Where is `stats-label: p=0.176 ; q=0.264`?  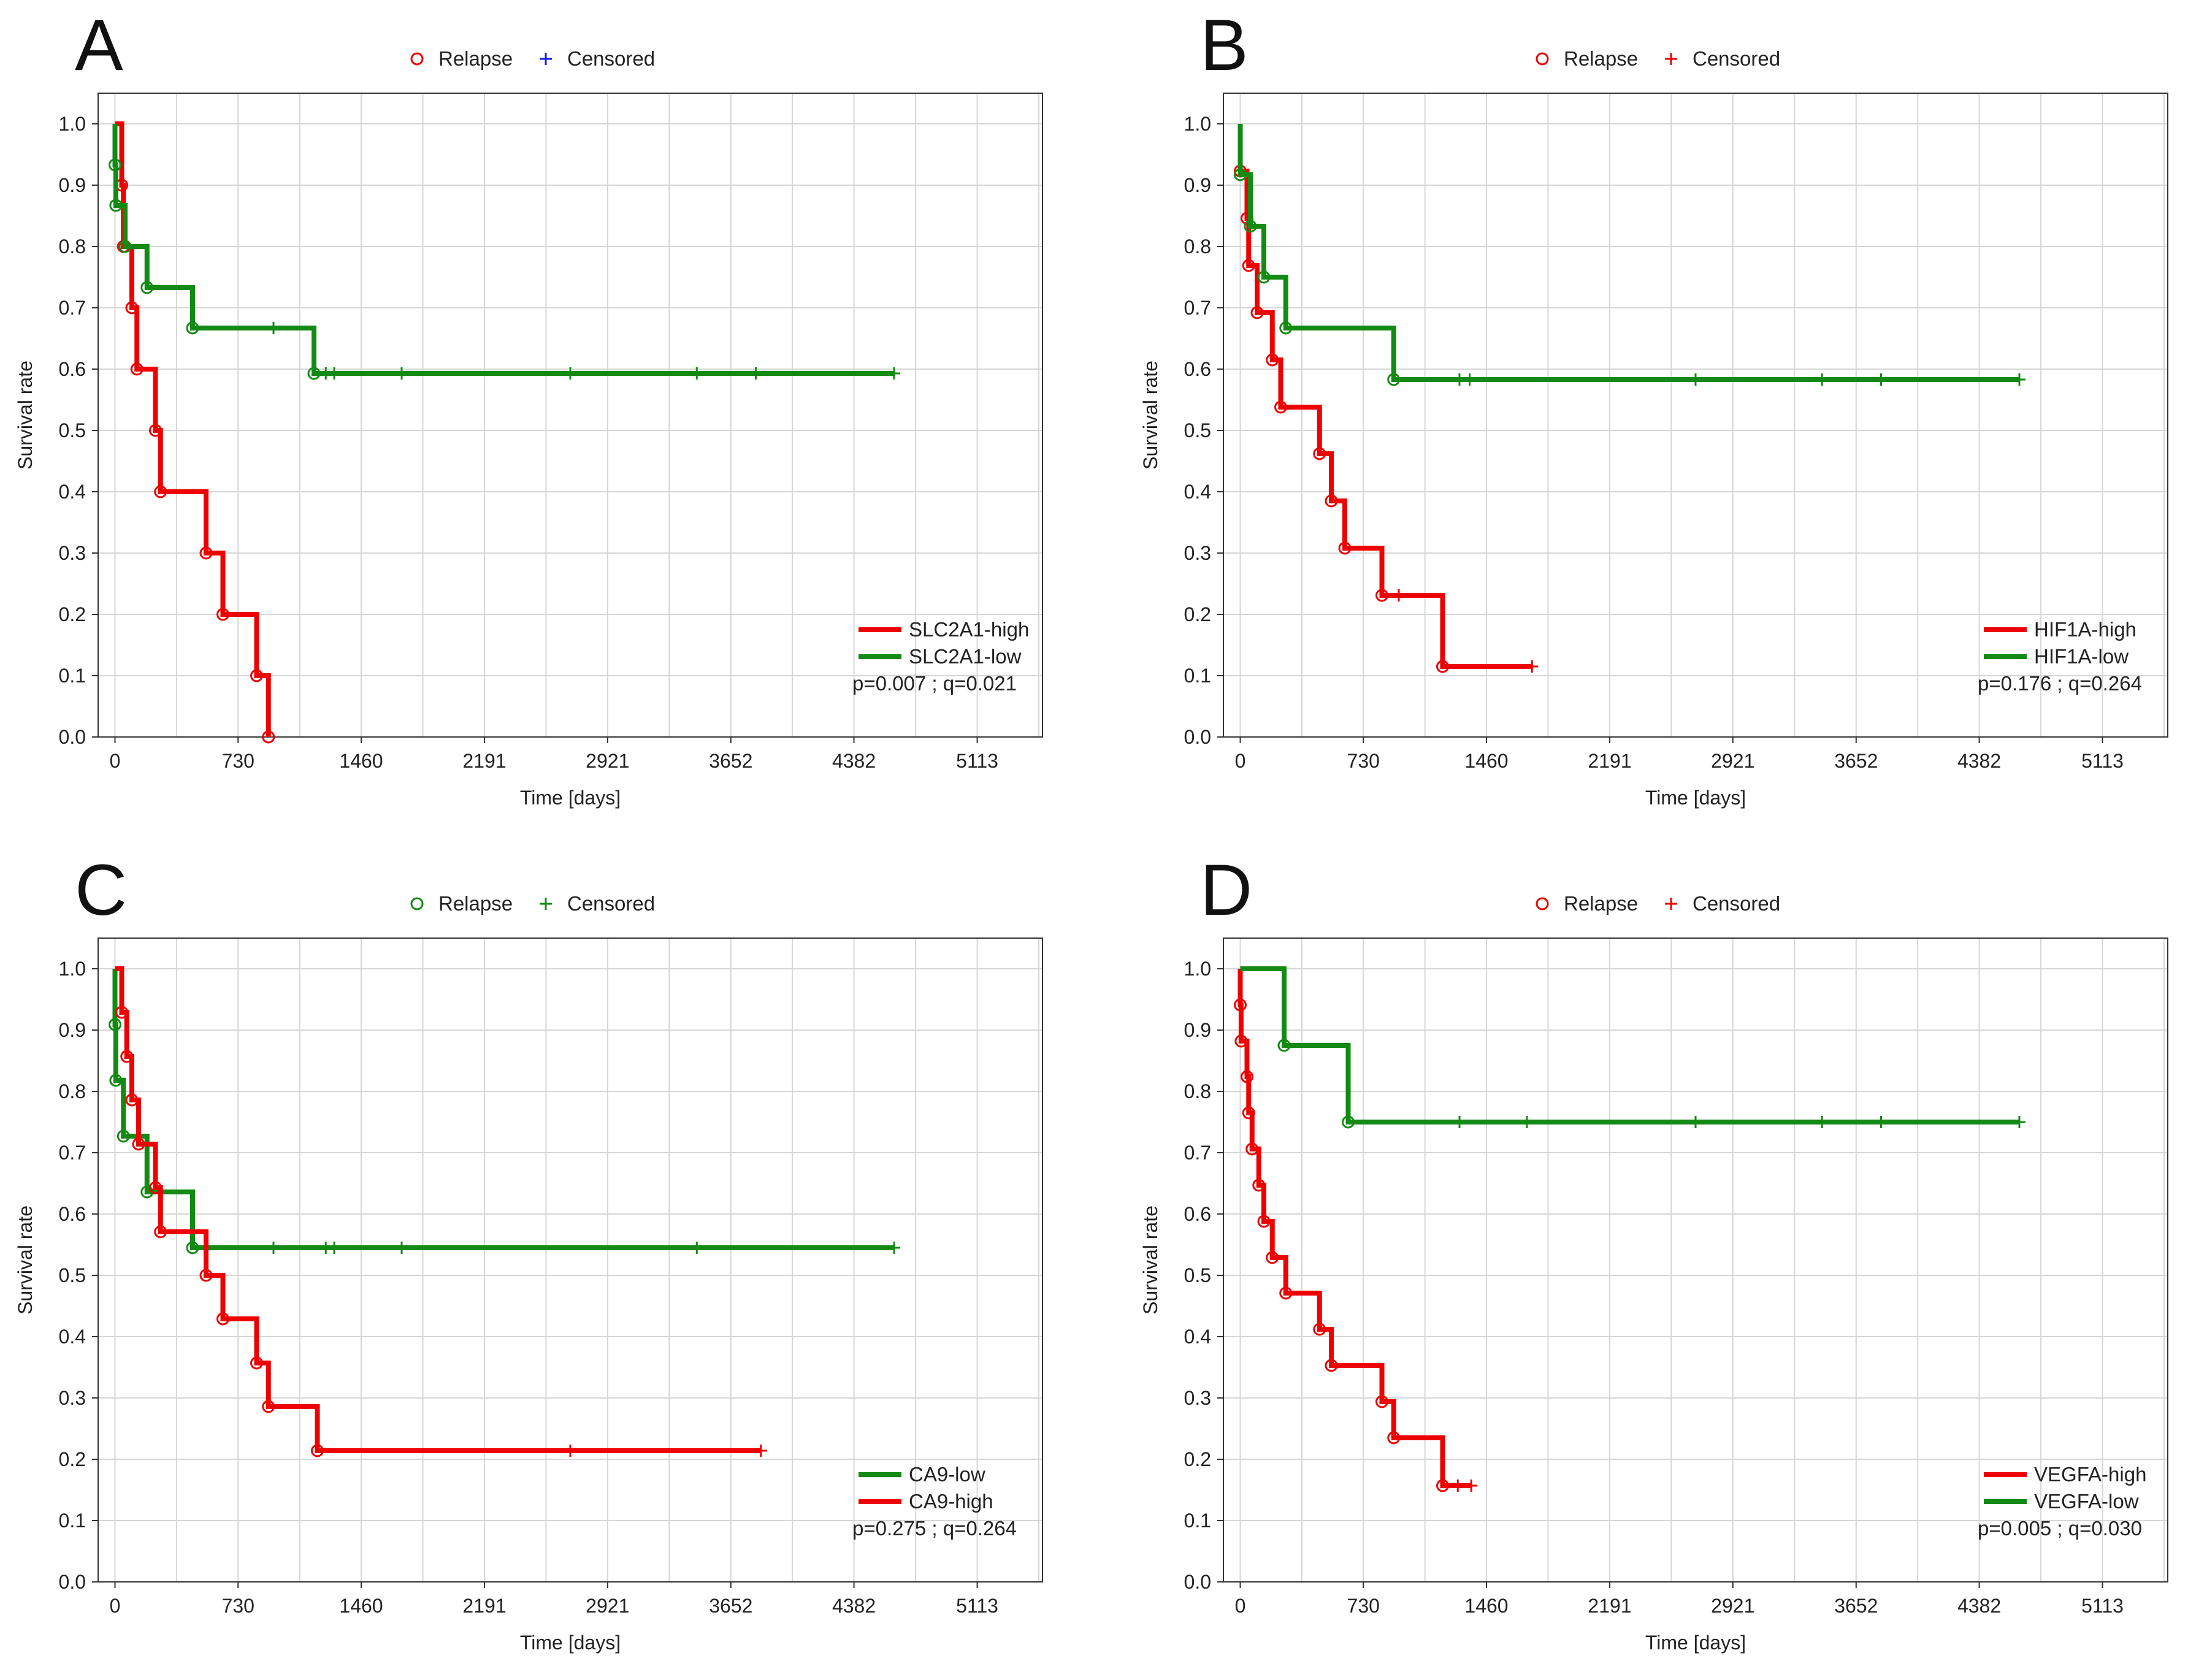 stats-label: p=0.176 ; q=0.264 is located at coordinates (2060, 683).